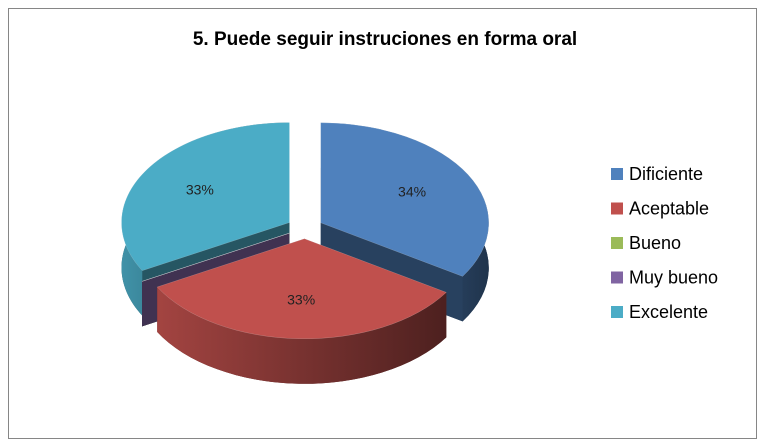 The image size is (759, 442). Describe the element at coordinates (655, 243) in the screenshot. I see `legend-label: Bueno` at that location.